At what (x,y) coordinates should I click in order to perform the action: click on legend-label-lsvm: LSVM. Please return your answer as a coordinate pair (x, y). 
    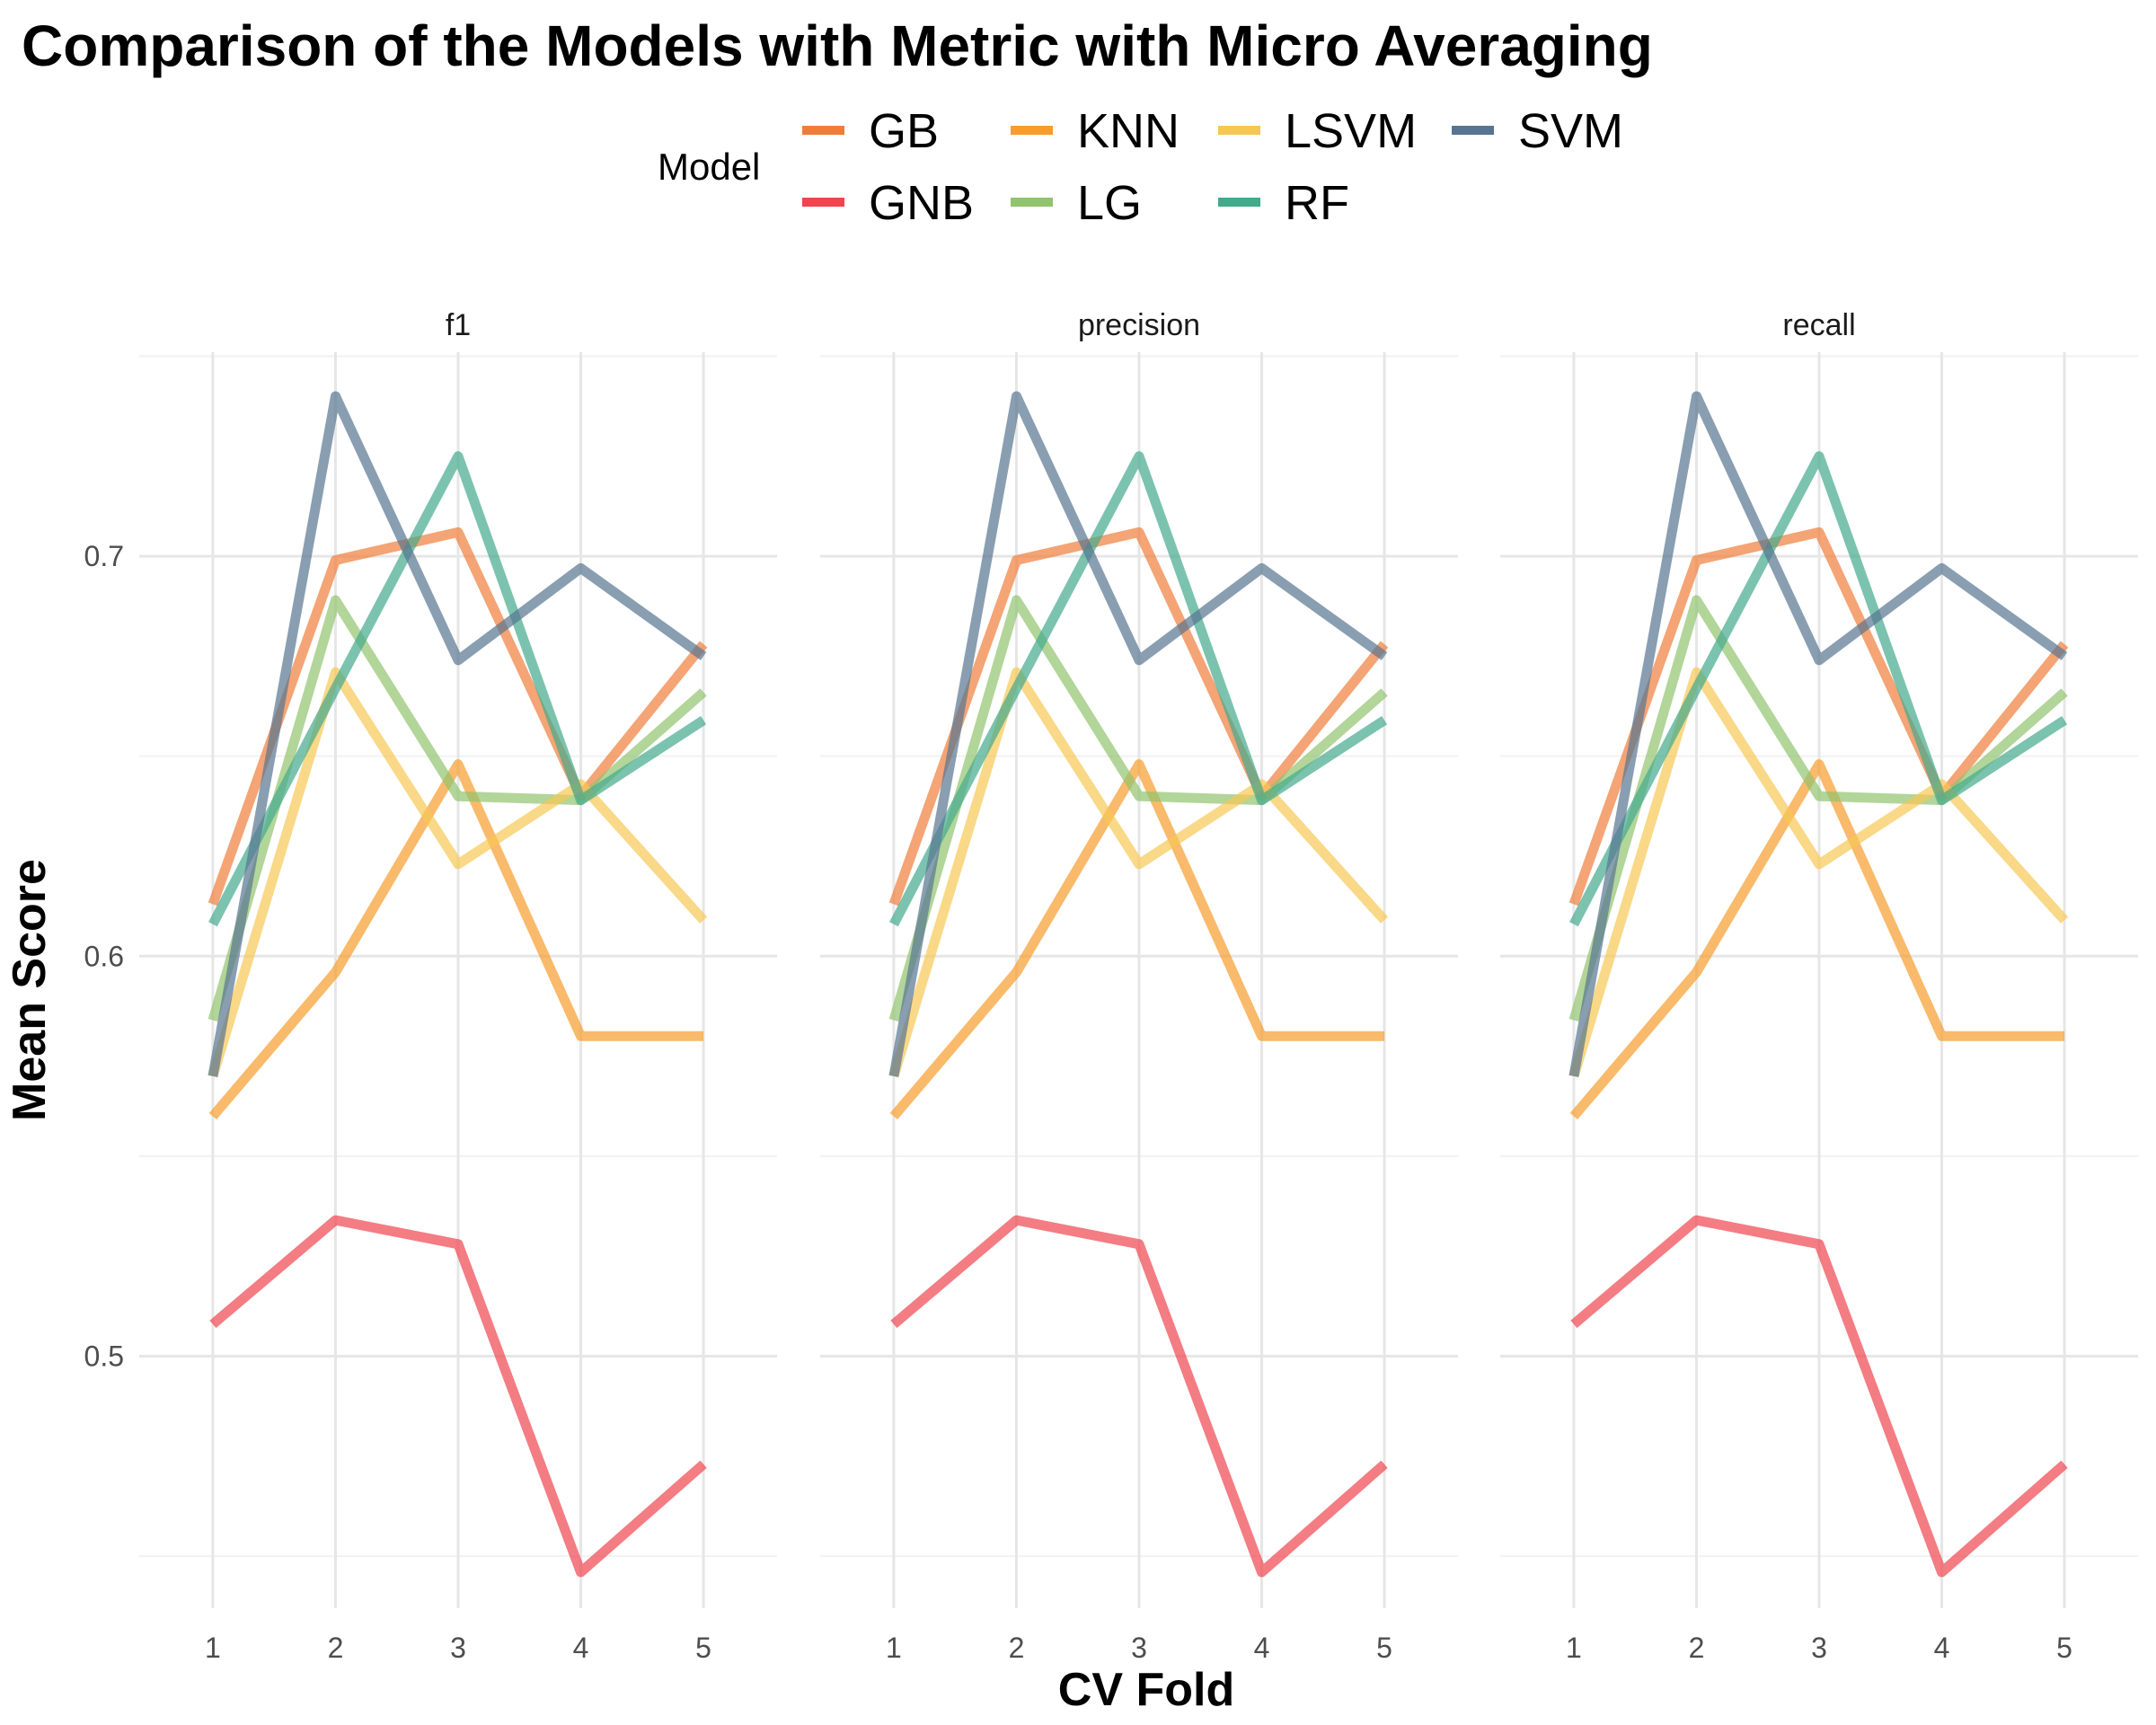
    Looking at the image, I should click on (1351, 131).